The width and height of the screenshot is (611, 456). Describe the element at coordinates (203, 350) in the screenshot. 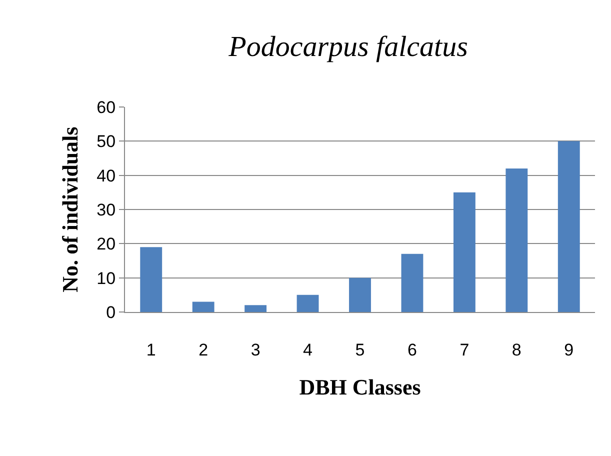

I see `x-tick-label: 2` at that location.